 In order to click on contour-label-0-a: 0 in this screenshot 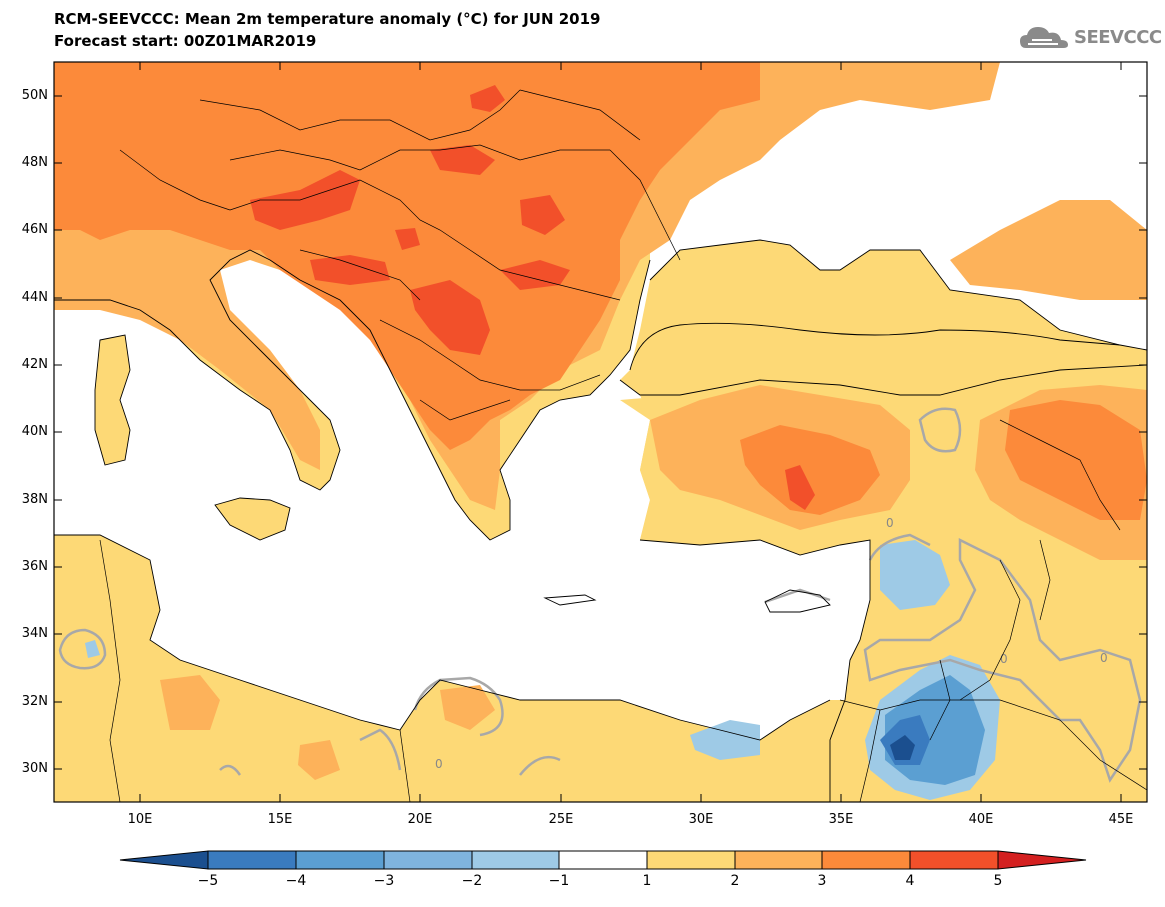, I will do `click(439, 764)`.